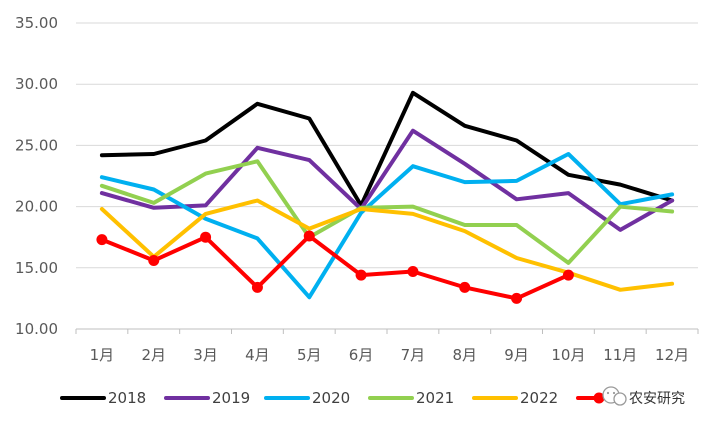 The width and height of the screenshot is (715, 428). Describe the element at coordinates (36, 207) in the screenshot. I see `y-tick-label: 20.00` at that location.